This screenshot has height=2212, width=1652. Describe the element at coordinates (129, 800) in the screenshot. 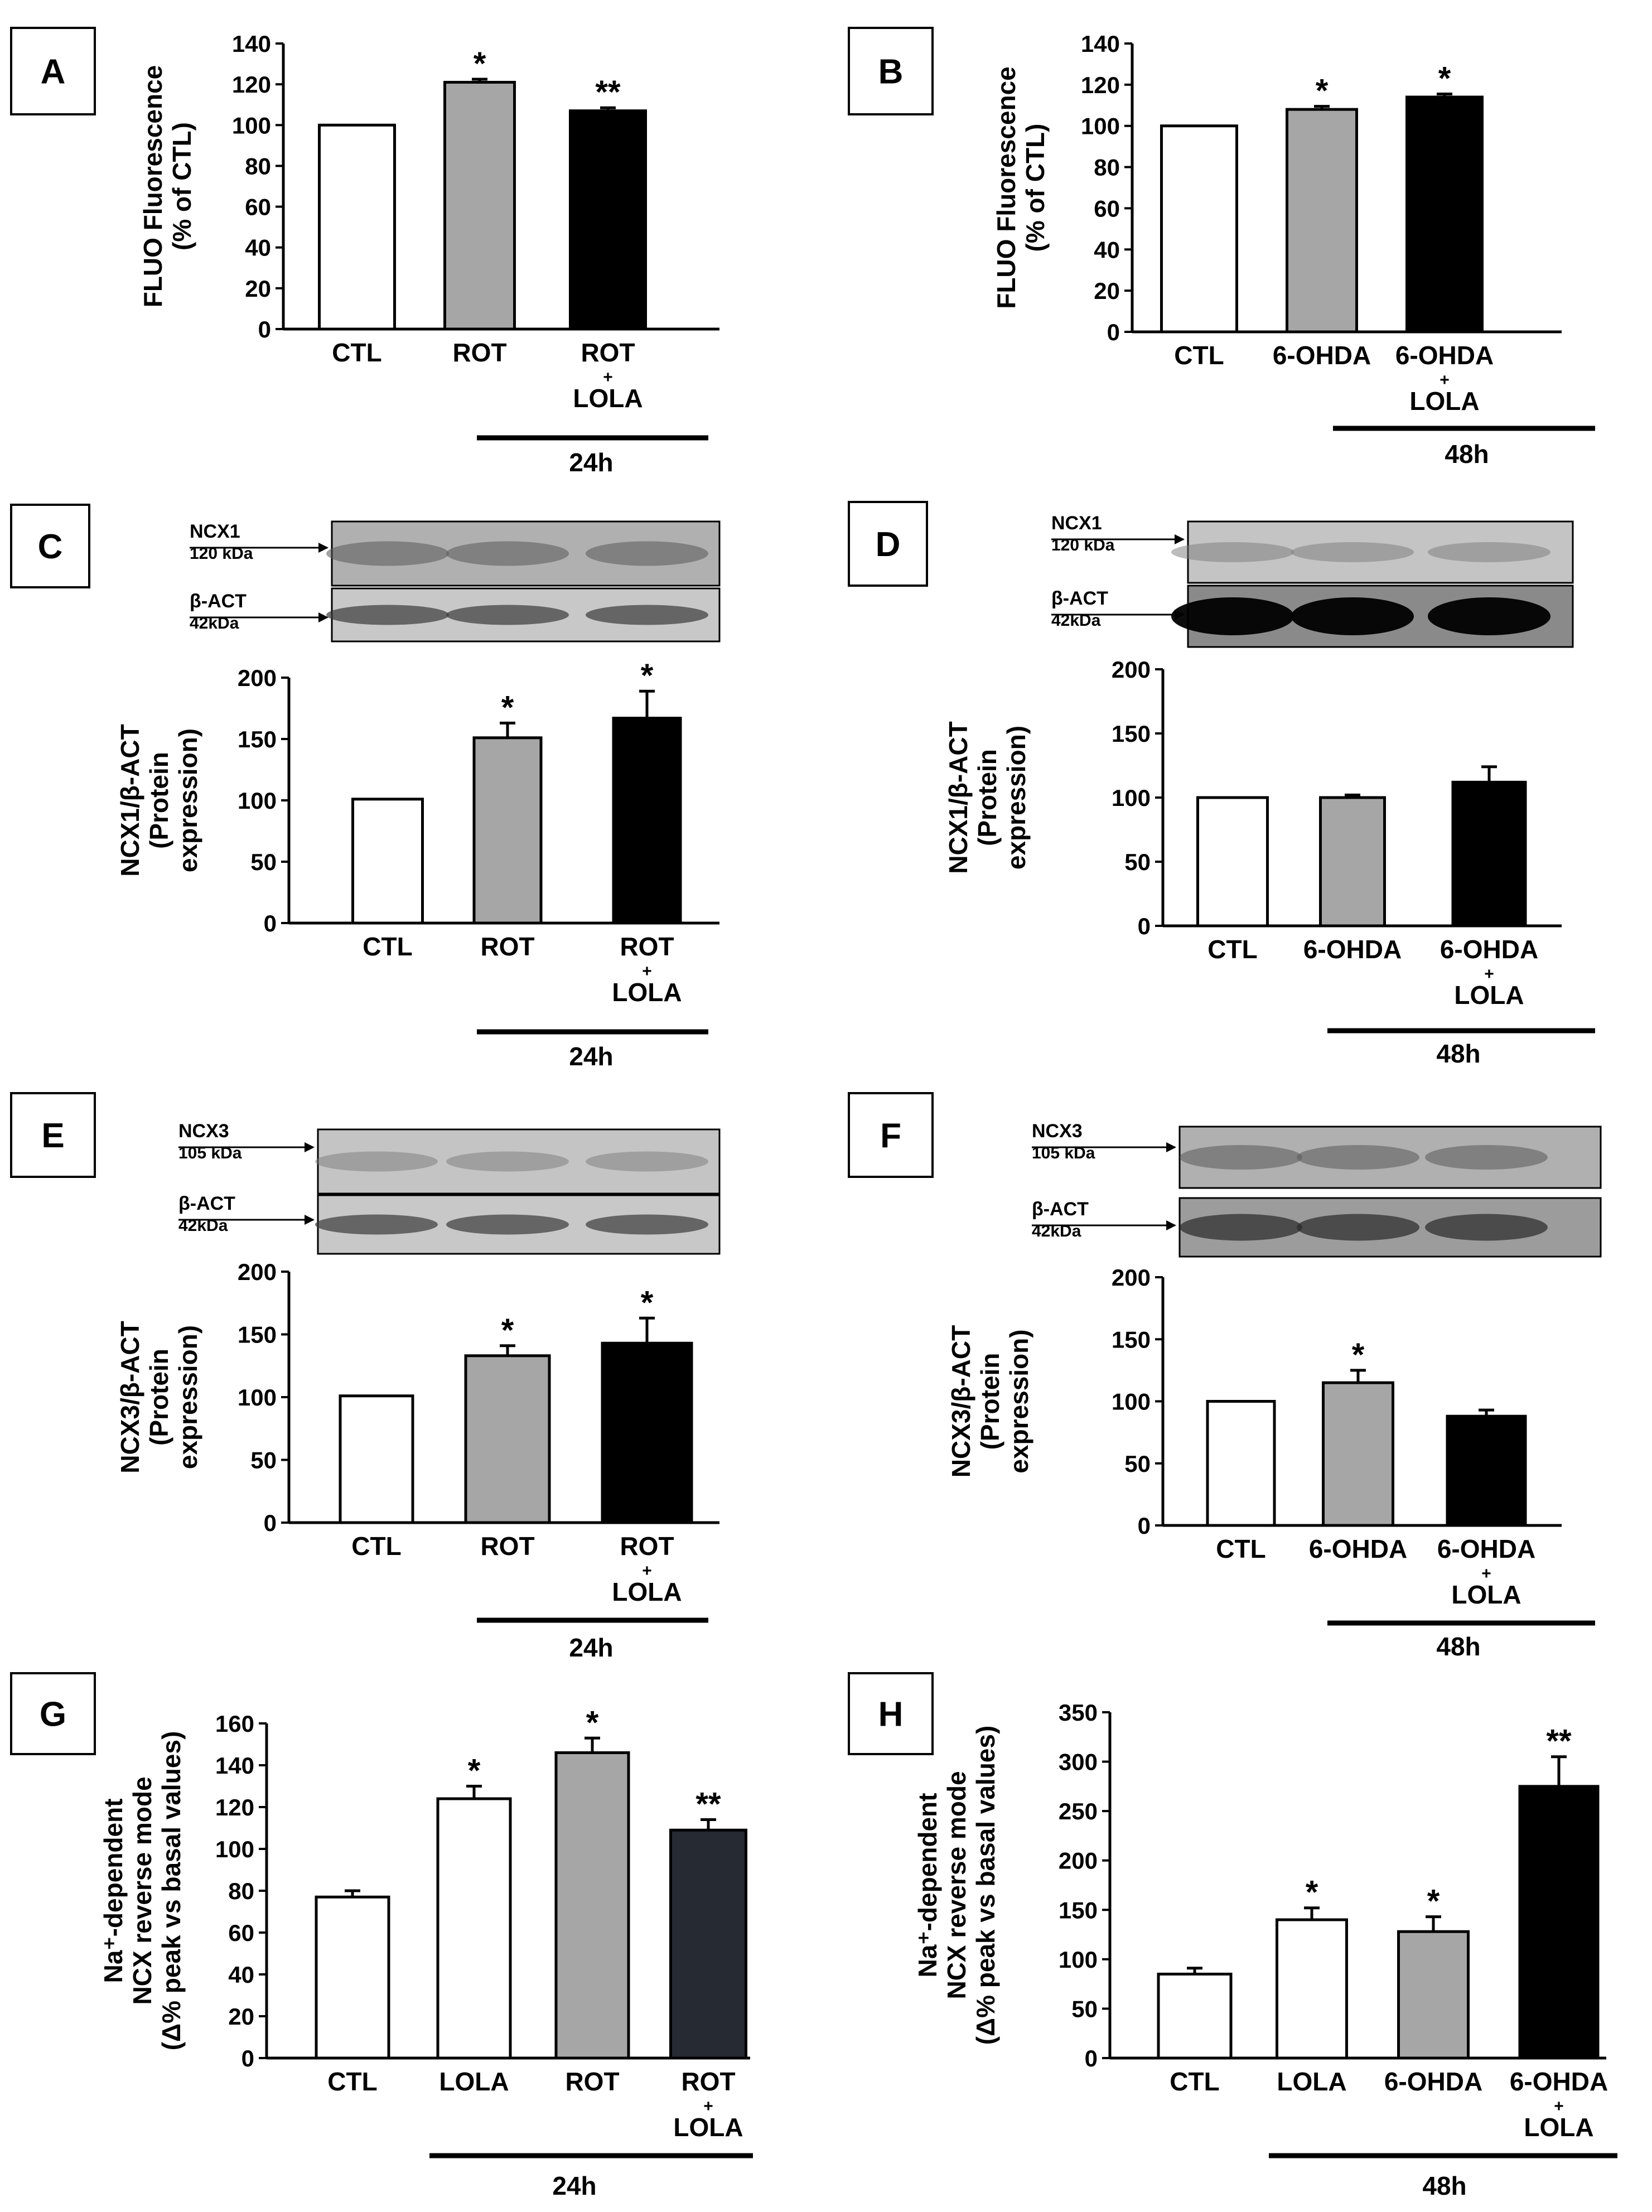

I see `y-axis-title: NCX1/β-ACT` at that location.